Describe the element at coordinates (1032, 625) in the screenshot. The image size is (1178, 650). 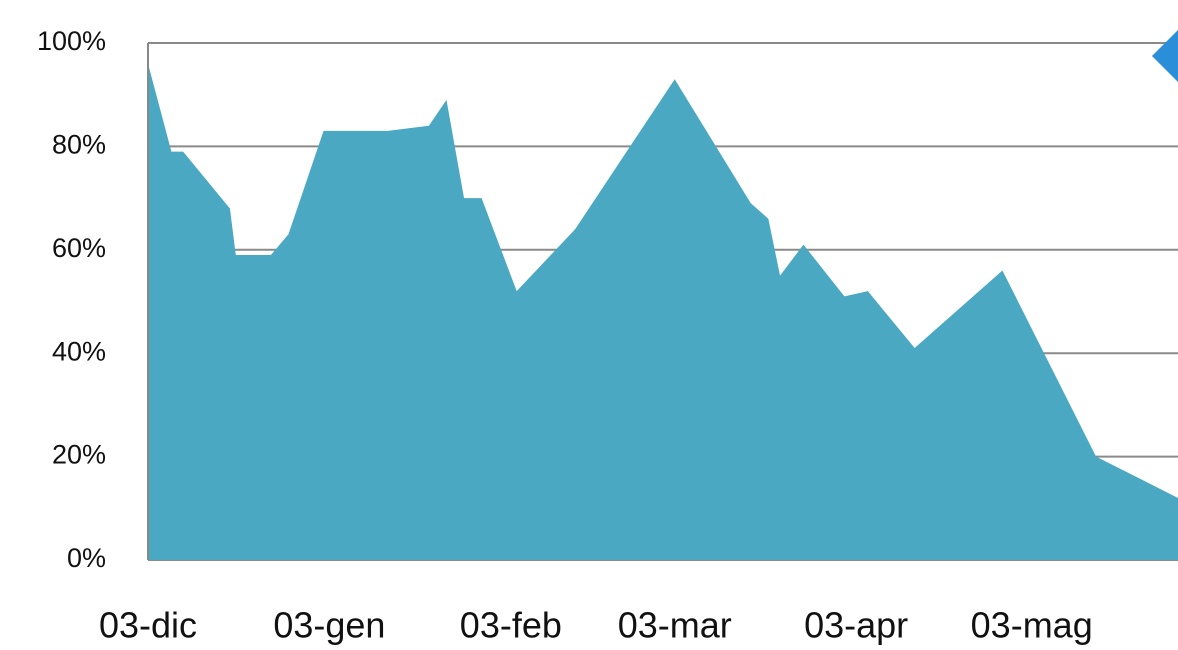
I see `x-tick-label: 03-mag` at that location.